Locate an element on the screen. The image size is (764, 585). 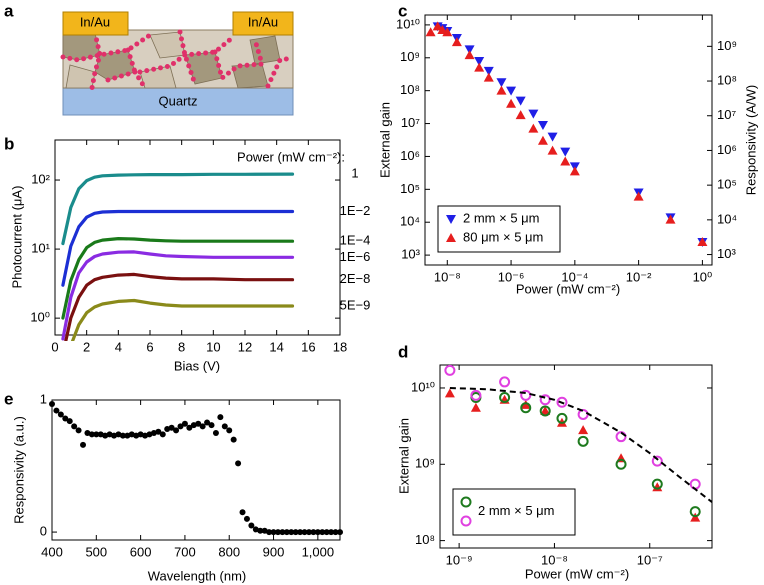
y2-tick-label: 10⁷ is located at coordinates (726, 114).